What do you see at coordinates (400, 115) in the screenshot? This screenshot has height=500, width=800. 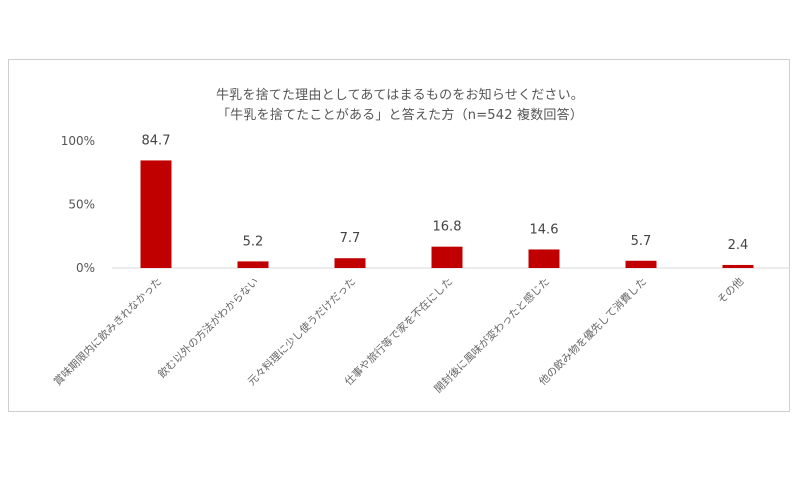 I see `chart-subtitle: 「牛乳を捨てたことがある」と答えた方（n=542 複数回答）` at bounding box center [400, 115].